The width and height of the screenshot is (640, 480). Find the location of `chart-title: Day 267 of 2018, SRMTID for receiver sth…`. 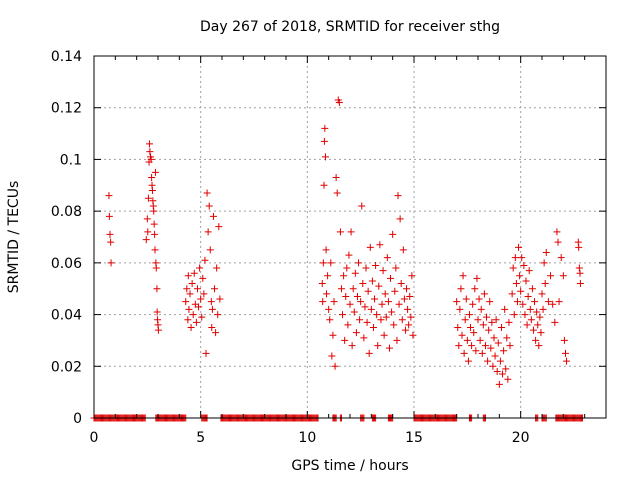

chart-title: Day 267 of 2018, SRMTID for receiver sth… is located at coordinates (350, 27).